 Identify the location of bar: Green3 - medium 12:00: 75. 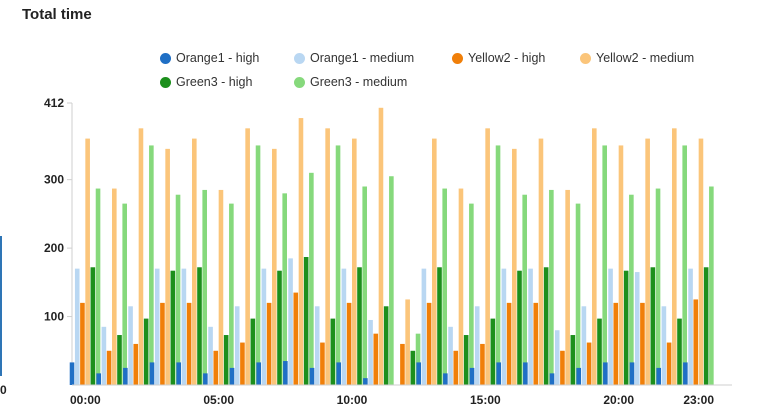
(418, 359).